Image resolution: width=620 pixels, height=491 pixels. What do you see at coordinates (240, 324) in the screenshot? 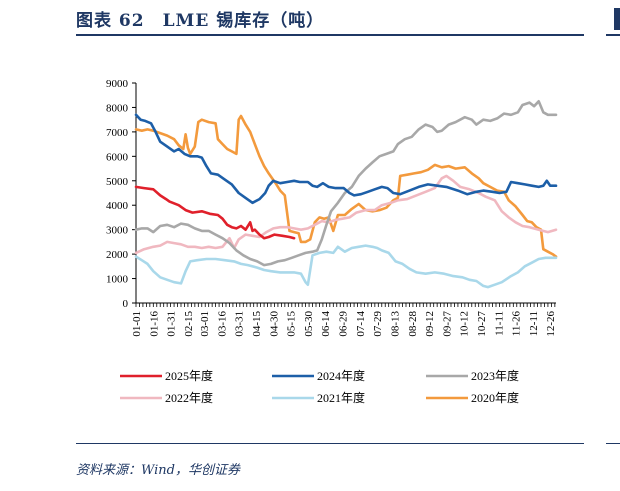
I see `x-tick-label: 03-31` at bounding box center [240, 324].